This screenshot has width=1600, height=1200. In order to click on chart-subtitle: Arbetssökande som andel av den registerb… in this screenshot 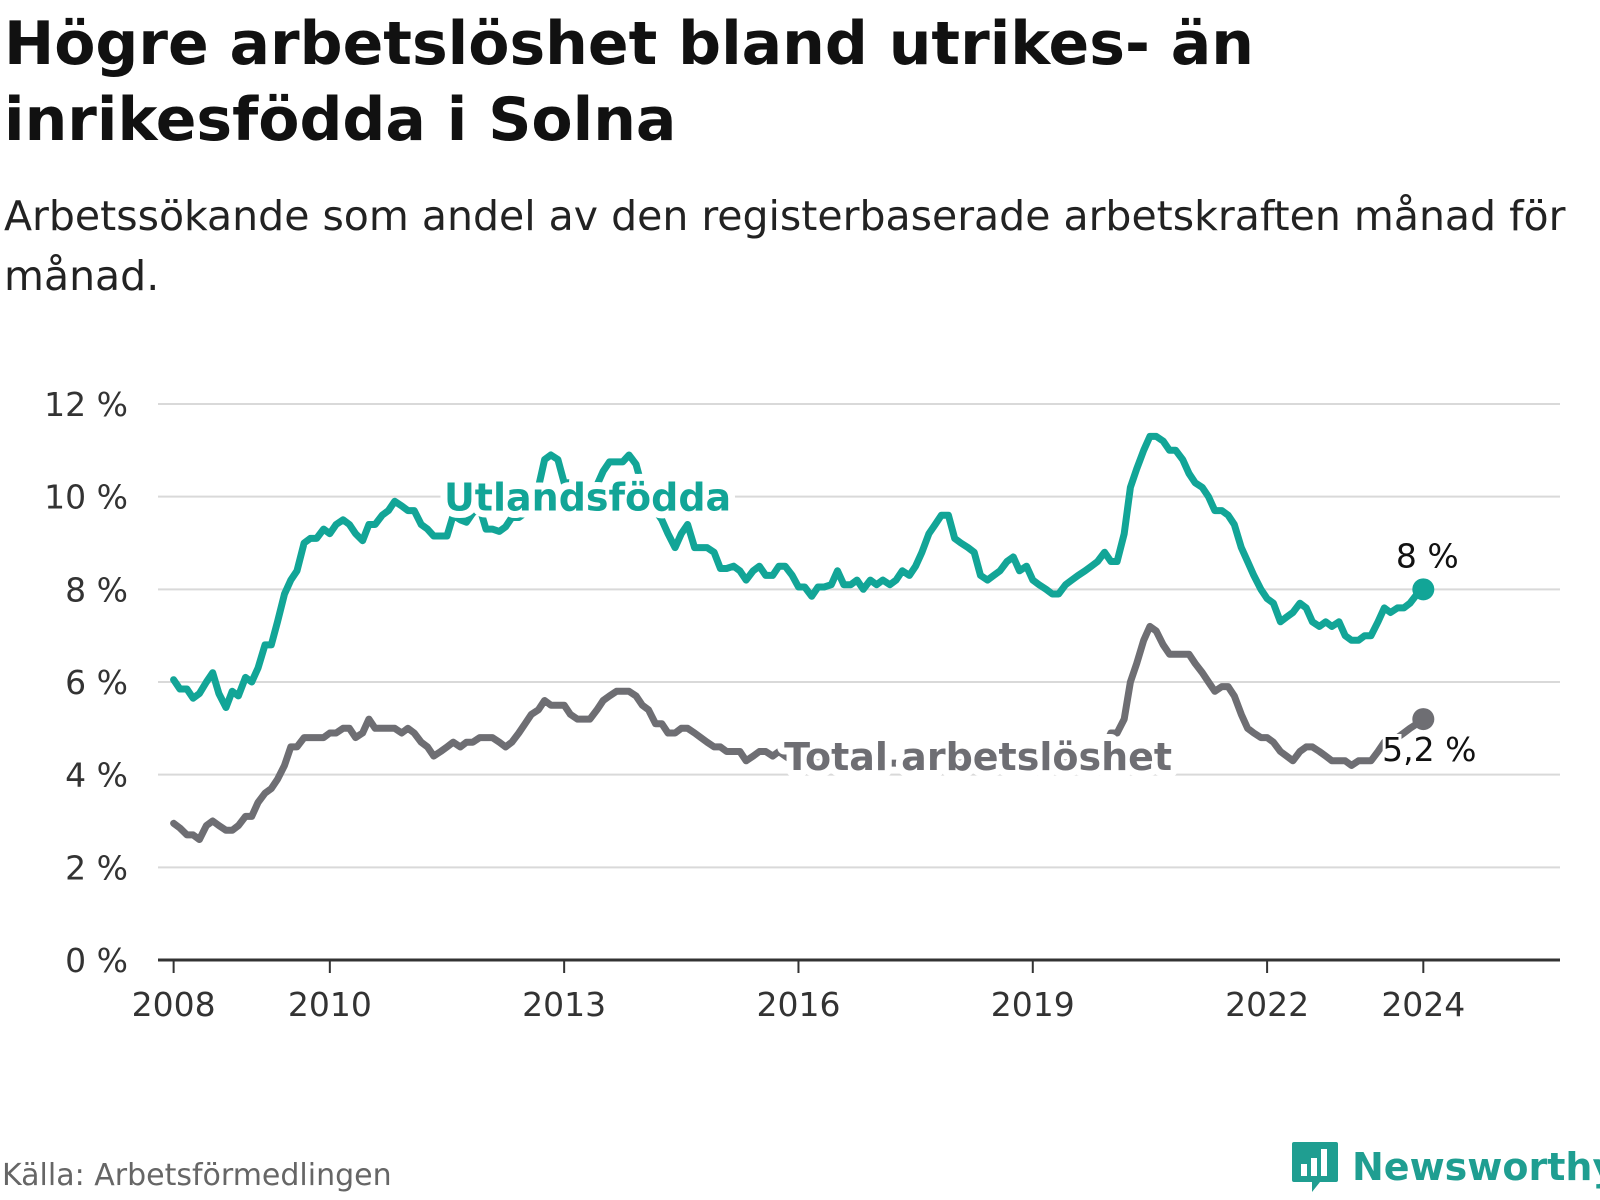, I will do `click(785, 246)`.